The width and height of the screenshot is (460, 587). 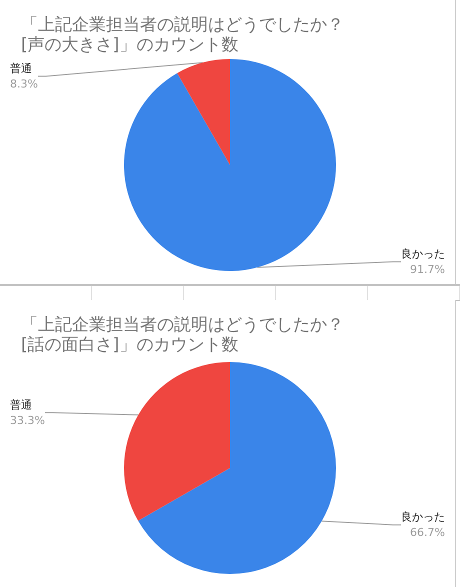 I want to click on data-label: 91.7%, so click(x=427, y=269).